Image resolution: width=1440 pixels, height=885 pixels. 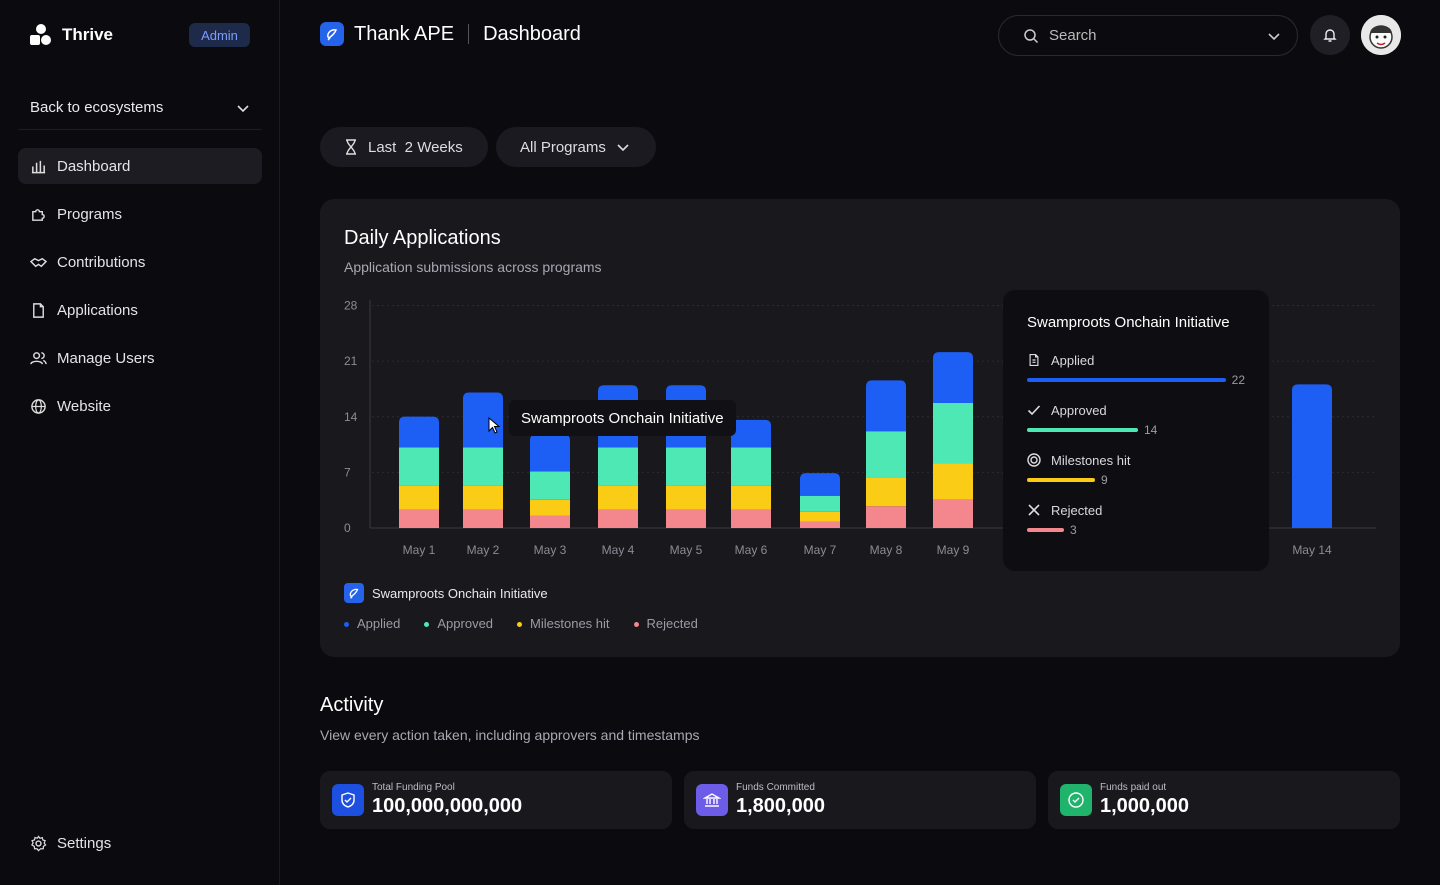 I want to click on stat-funds-paid-out: Funds paid out 1,000,000, so click(x=1224, y=800).